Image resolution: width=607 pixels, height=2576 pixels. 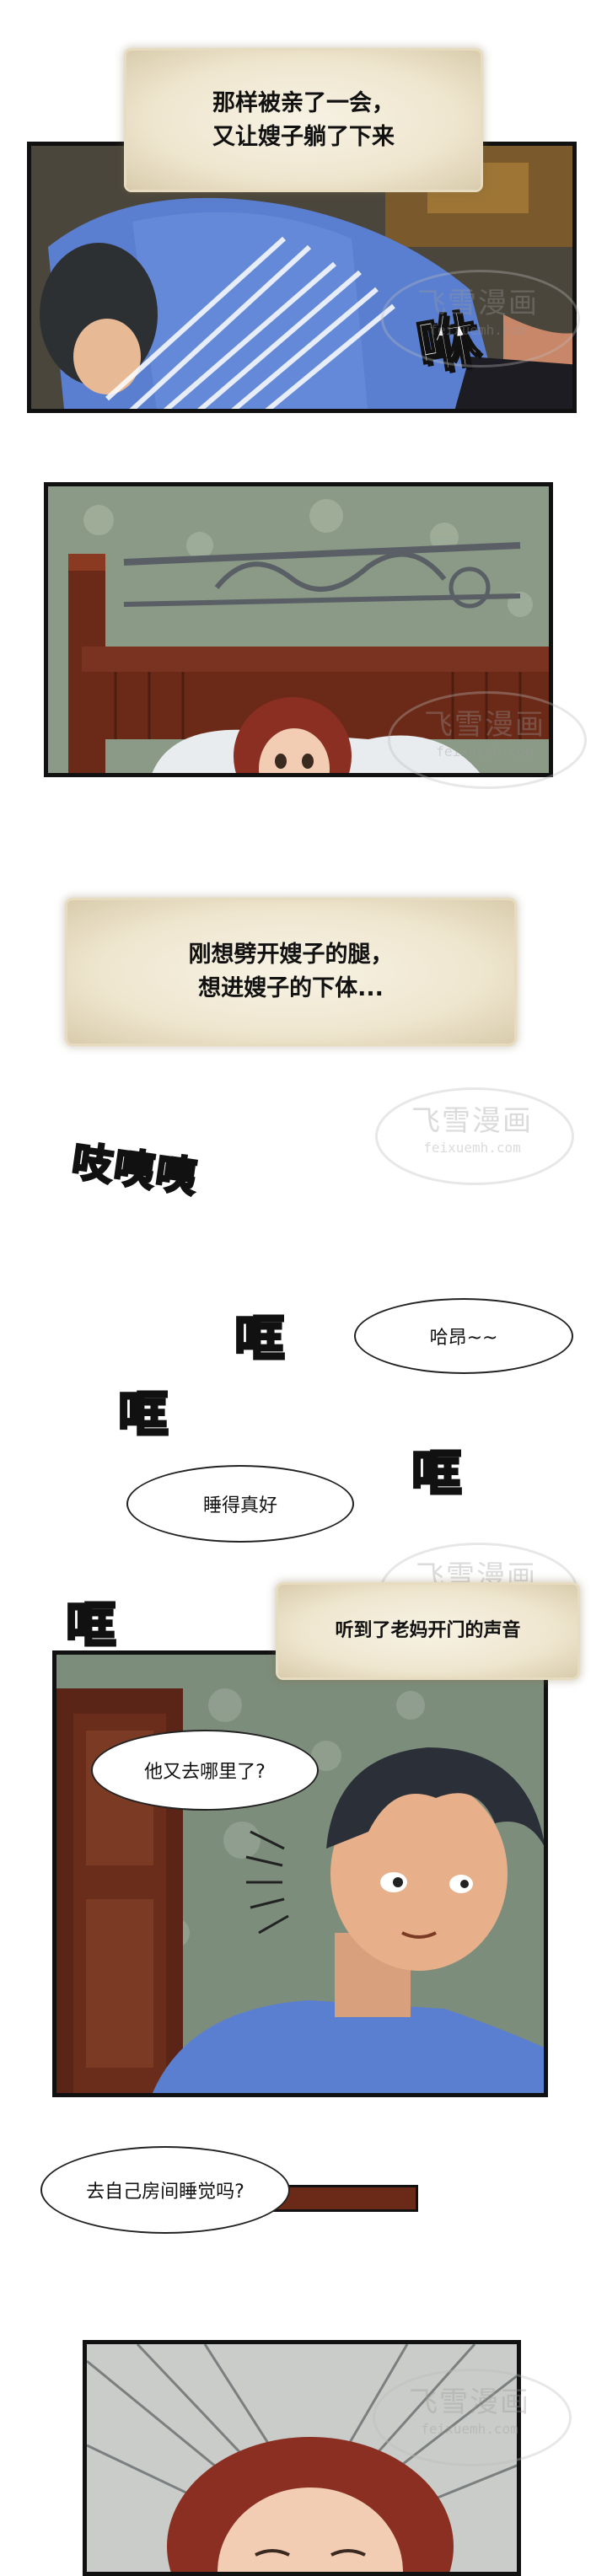 I want to click on sfx-squeak: 吱咦咦, so click(x=135, y=1169).